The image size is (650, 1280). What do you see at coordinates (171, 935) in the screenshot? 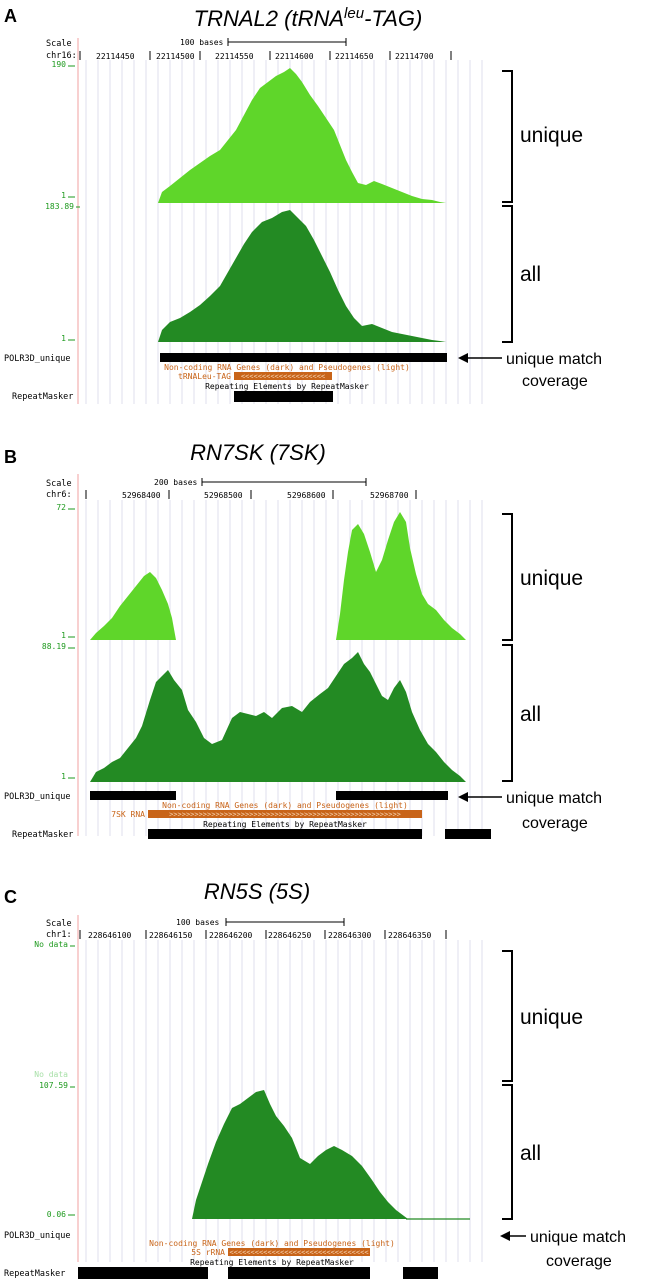
I see `tick-label: 228646150` at bounding box center [171, 935].